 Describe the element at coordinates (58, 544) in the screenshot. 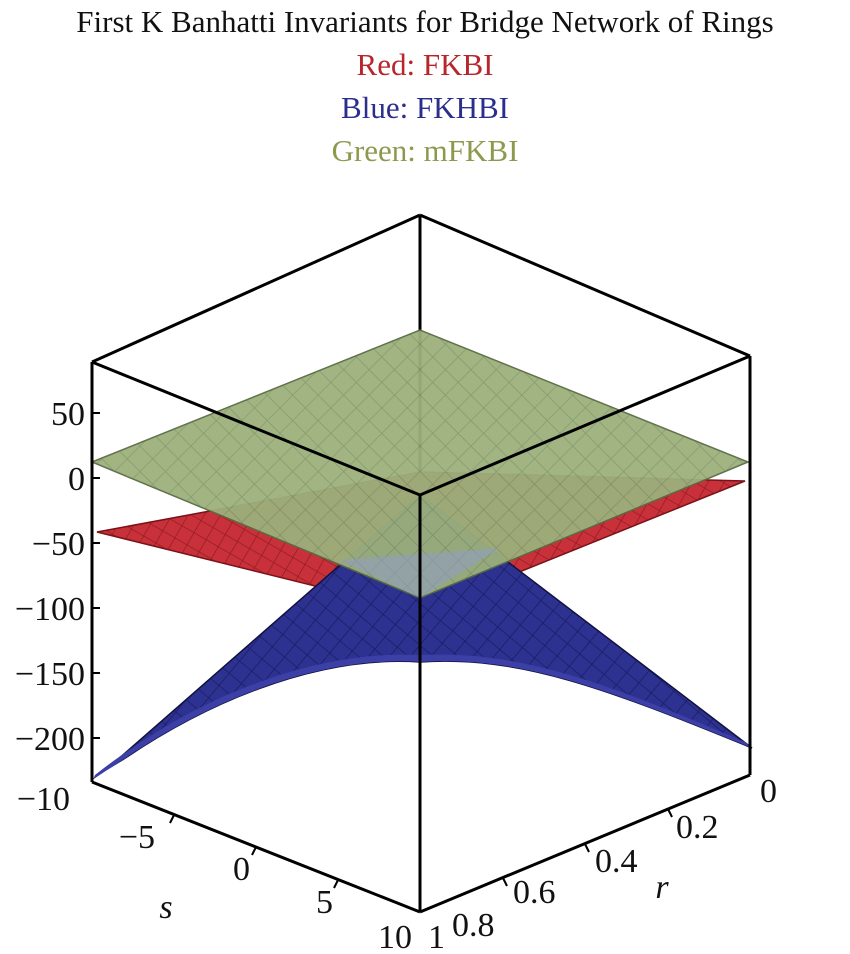

I see `z-tick-label: −50` at that location.